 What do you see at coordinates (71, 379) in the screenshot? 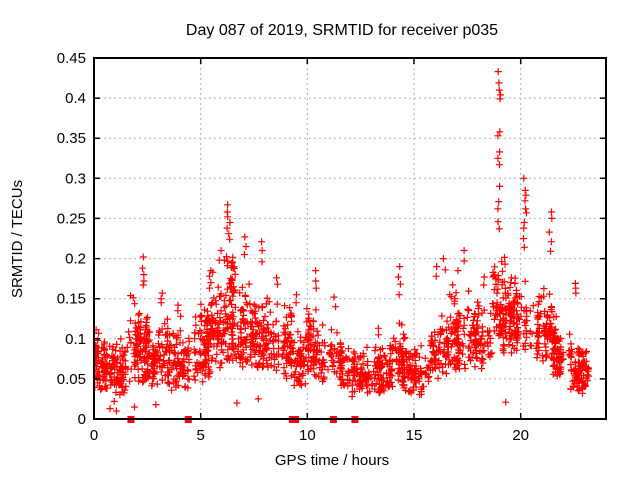
I see `y-tick-label: 0.05` at bounding box center [71, 379].